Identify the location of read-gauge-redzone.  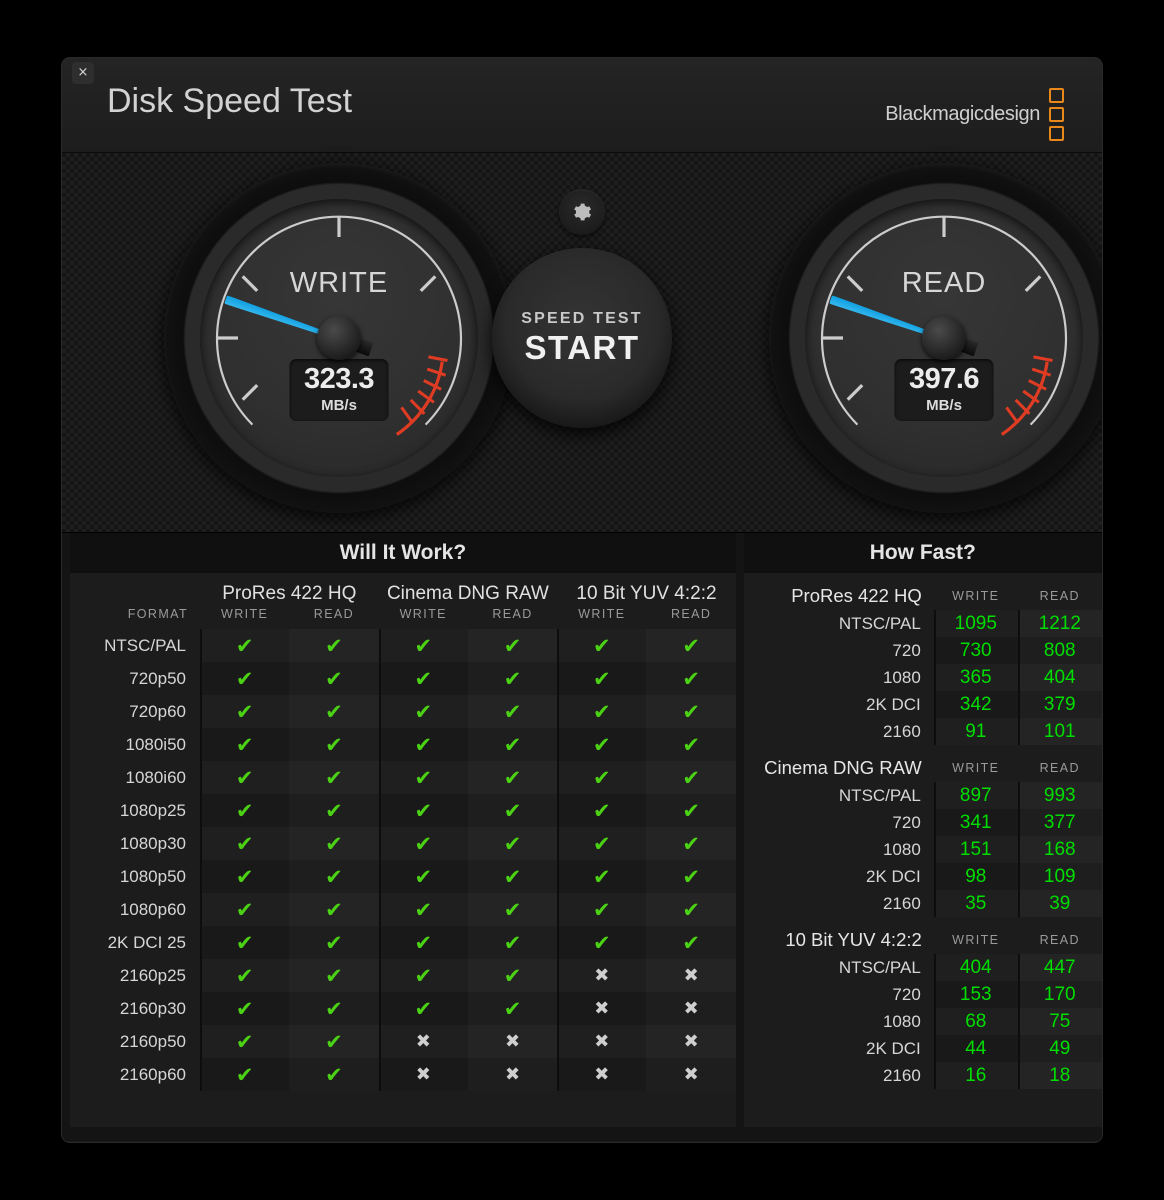
(1026, 395).